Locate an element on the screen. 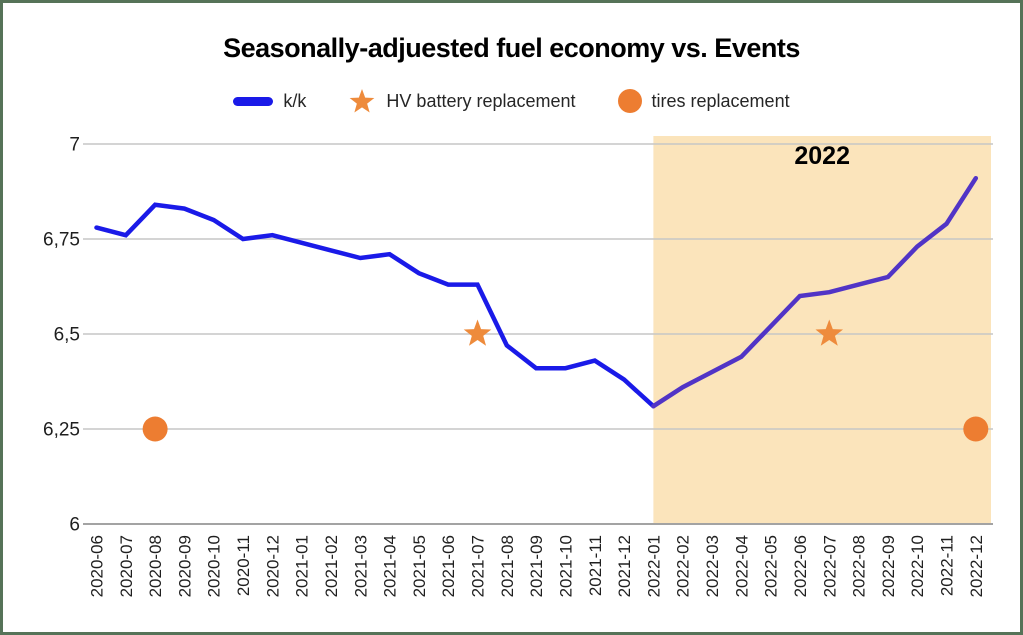 The height and width of the screenshot is (635, 1023). x-tick-label: 2021-11 is located at coordinates (595, 565).